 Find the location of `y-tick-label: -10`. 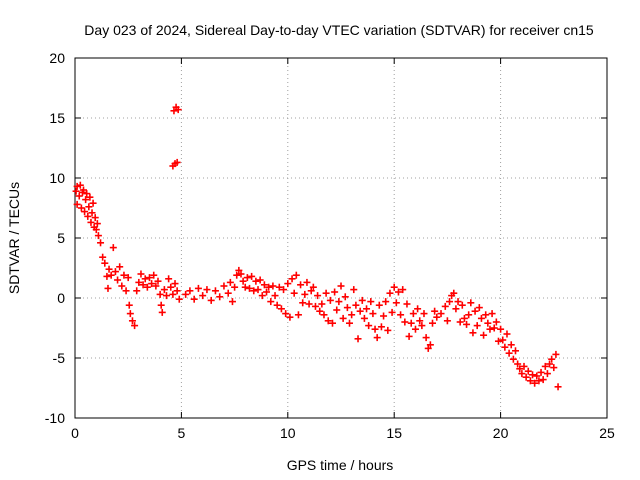

y-tick-label: -10 is located at coordinates (55, 418).